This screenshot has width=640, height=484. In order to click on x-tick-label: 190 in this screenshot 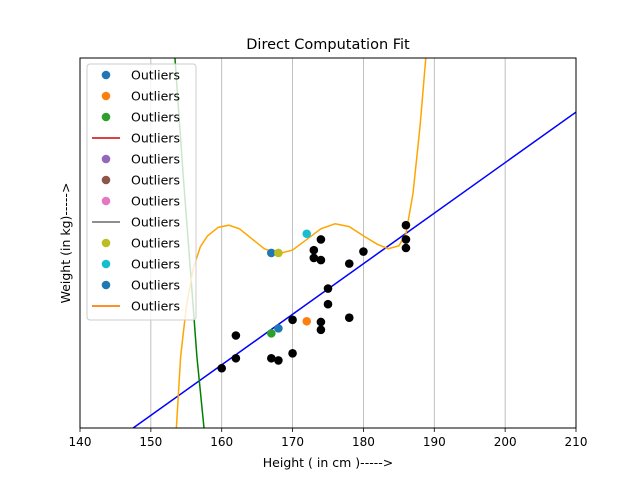, I will do `click(434, 442)`.